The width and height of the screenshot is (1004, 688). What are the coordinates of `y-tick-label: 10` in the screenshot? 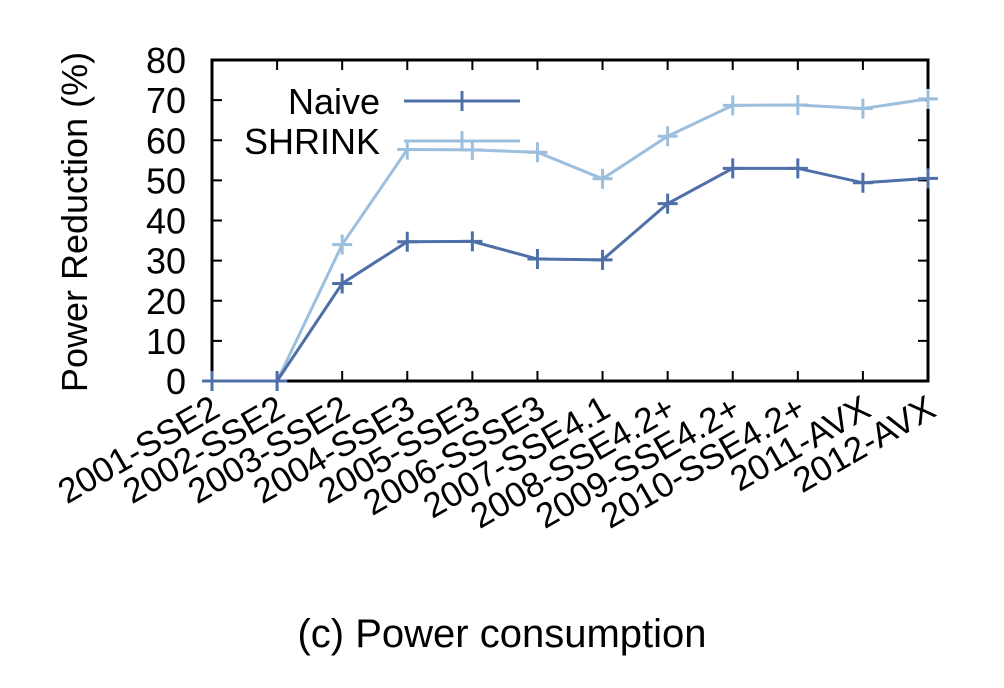 It's located at (166, 341).